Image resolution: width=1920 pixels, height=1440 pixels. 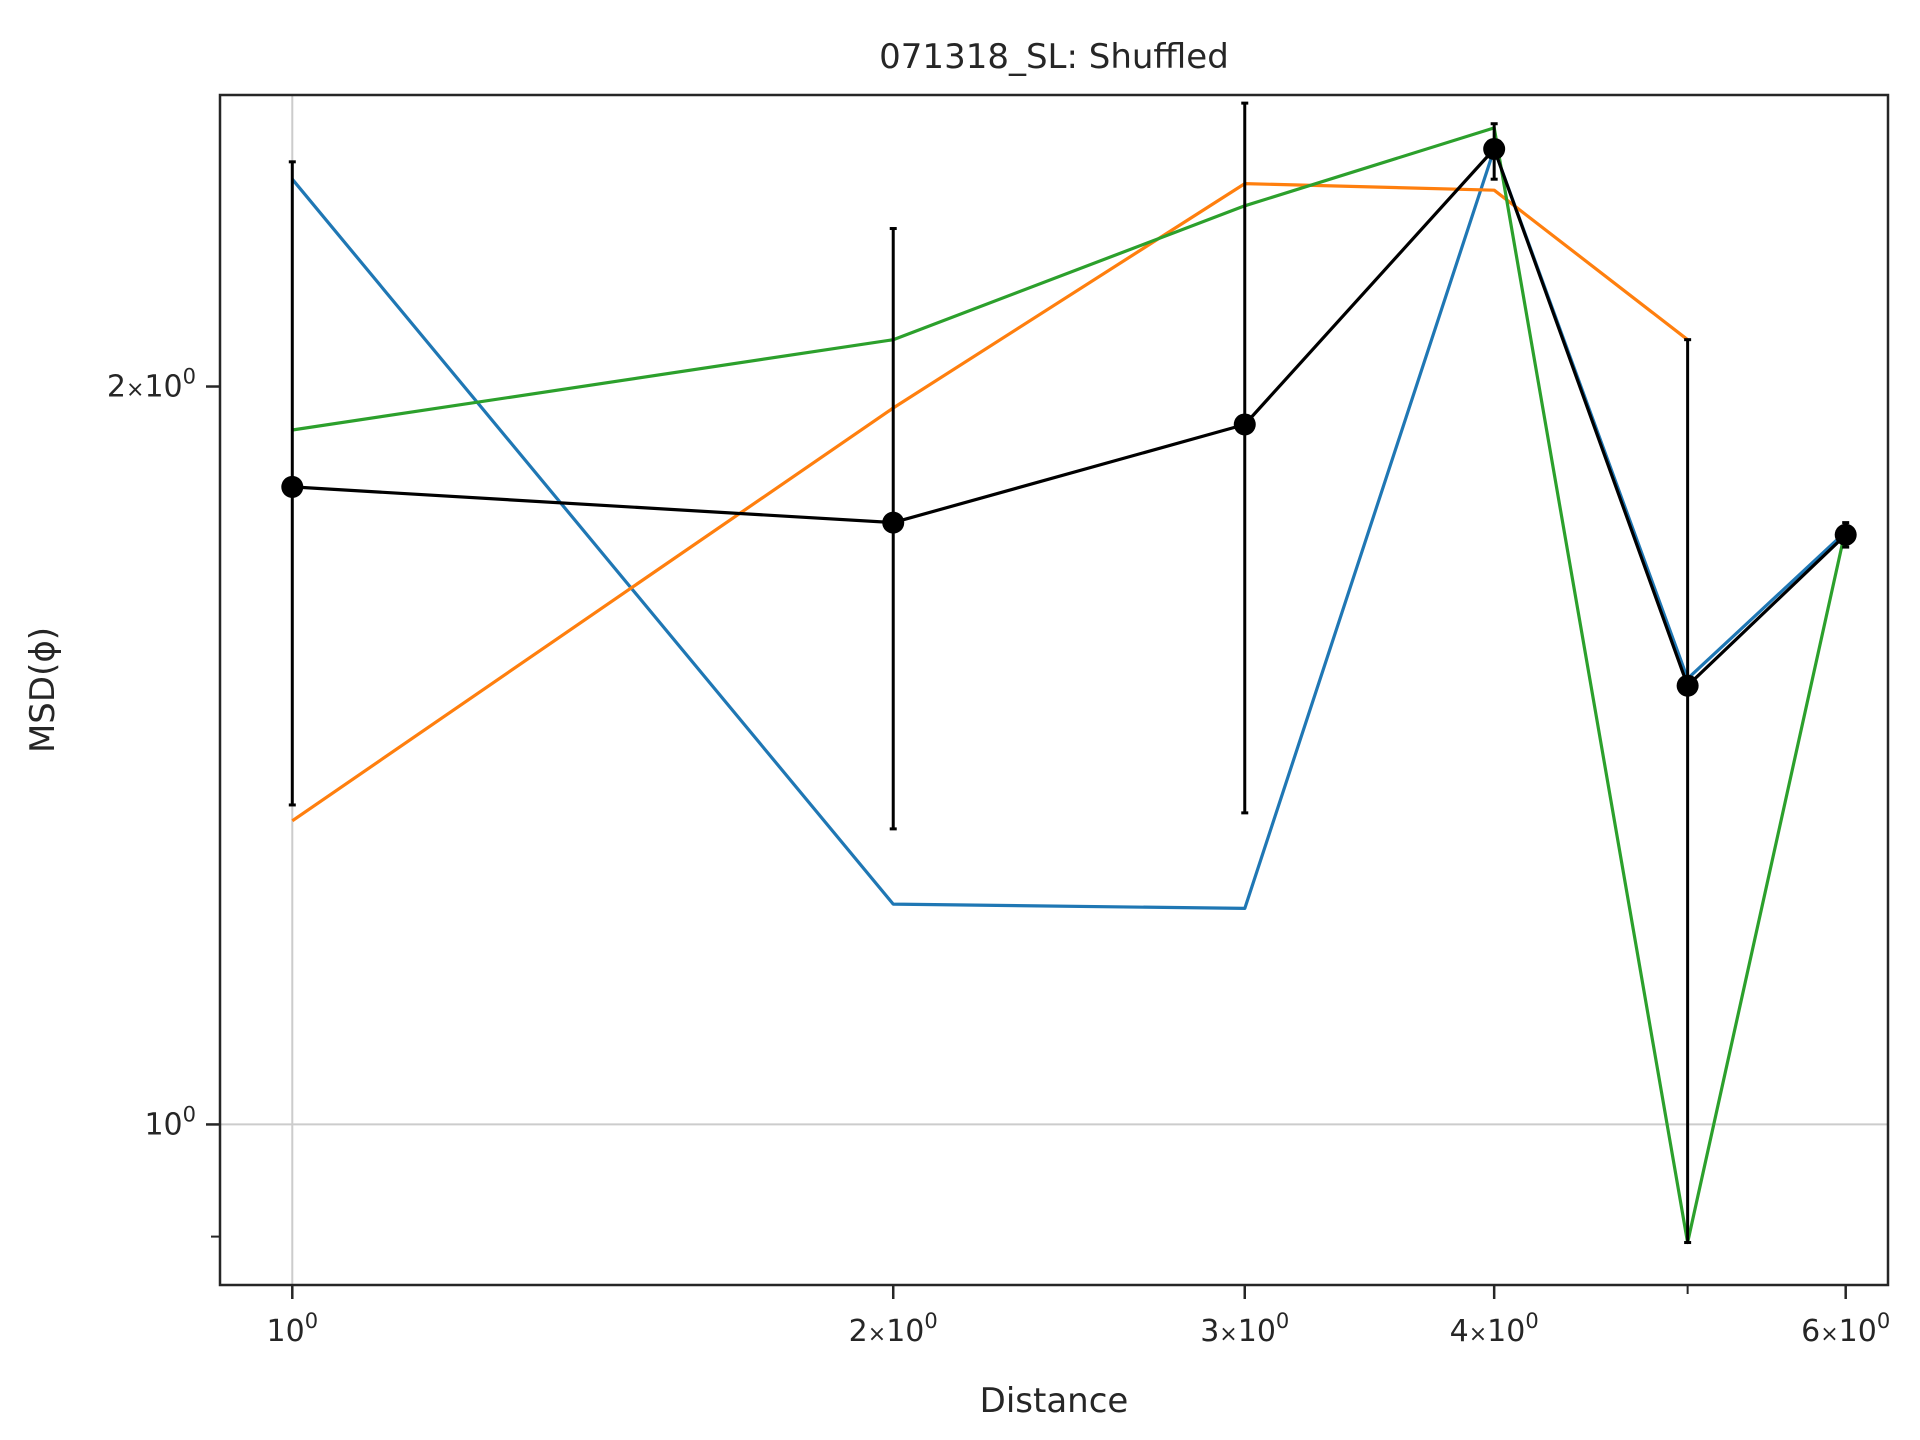 What do you see at coordinates (1078, 1317) in the screenshot?
I see `x-axis-ticks: 100 2×100 3×100 4×100 6×100` at bounding box center [1078, 1317].